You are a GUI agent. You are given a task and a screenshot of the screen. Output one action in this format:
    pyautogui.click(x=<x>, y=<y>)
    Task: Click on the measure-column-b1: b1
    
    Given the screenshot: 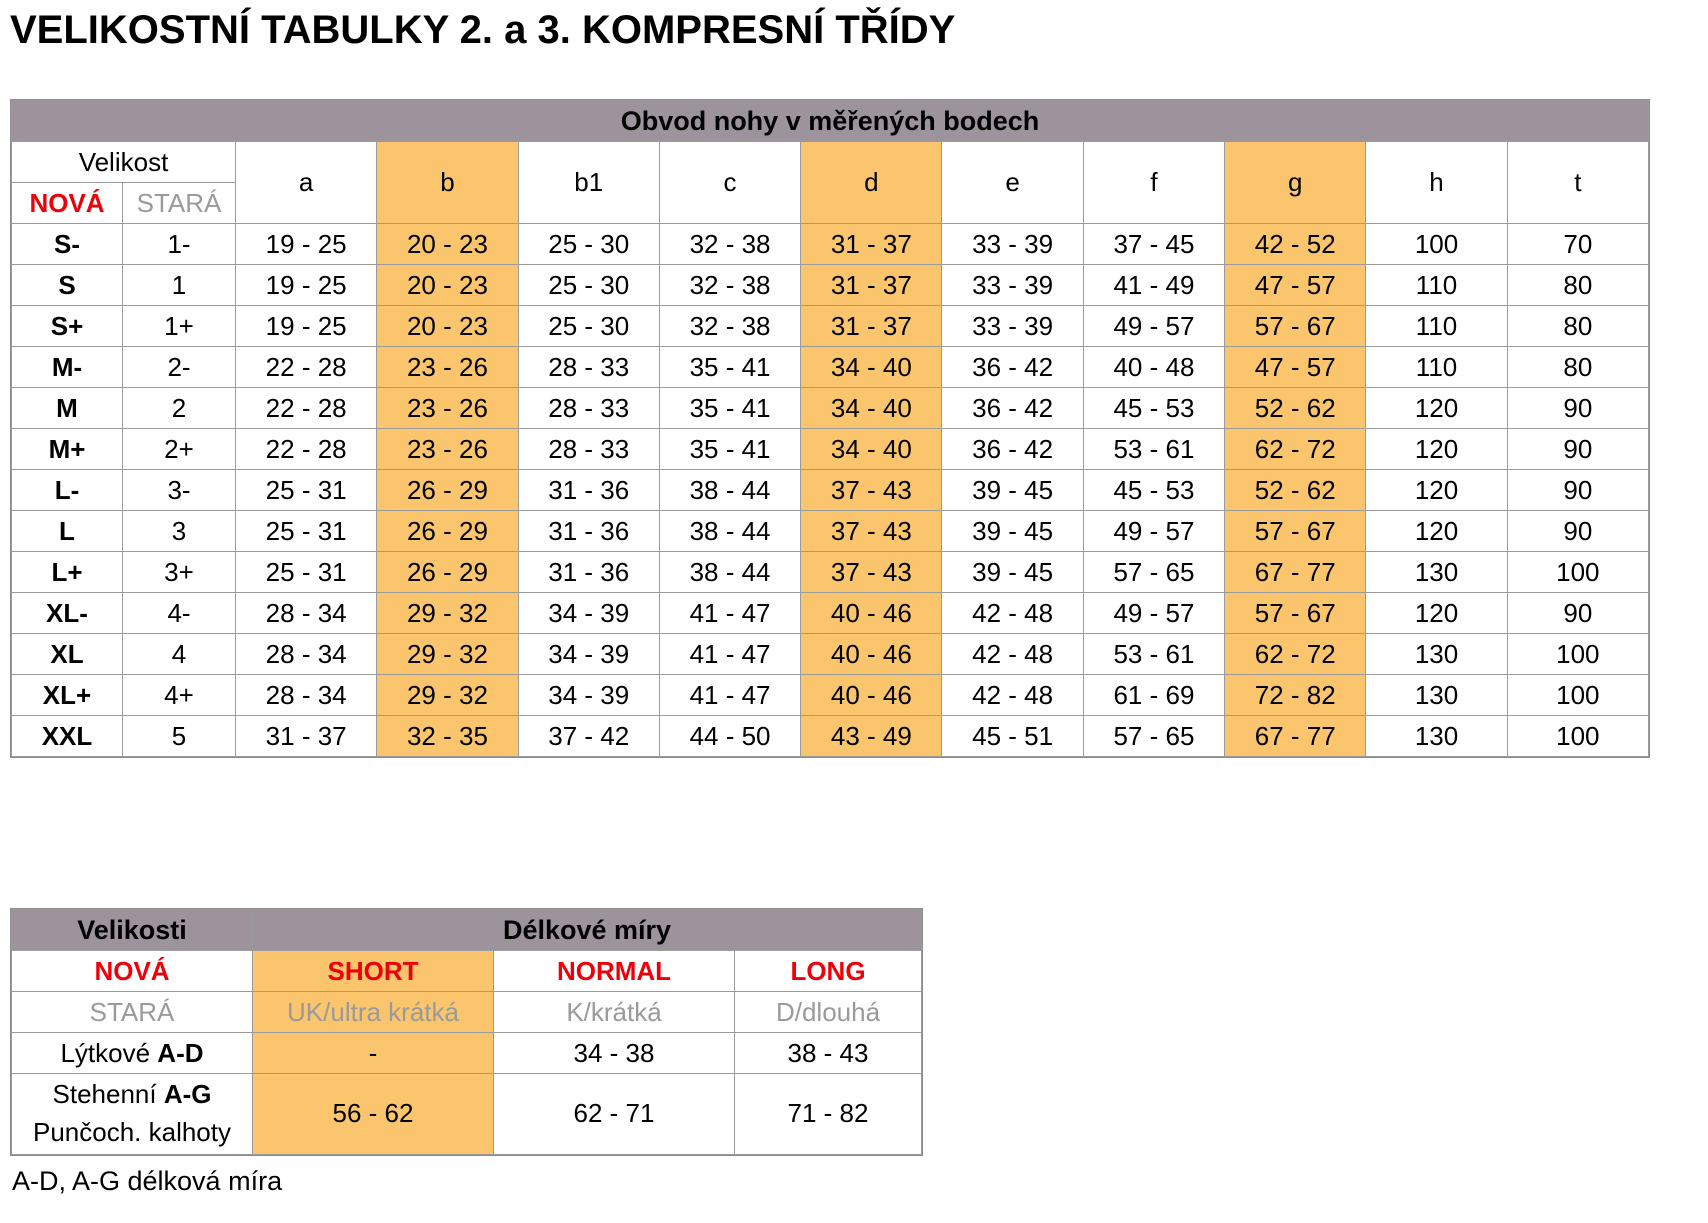 What is the action you would take?
    pyautogui.click(x=588, y=182)
    